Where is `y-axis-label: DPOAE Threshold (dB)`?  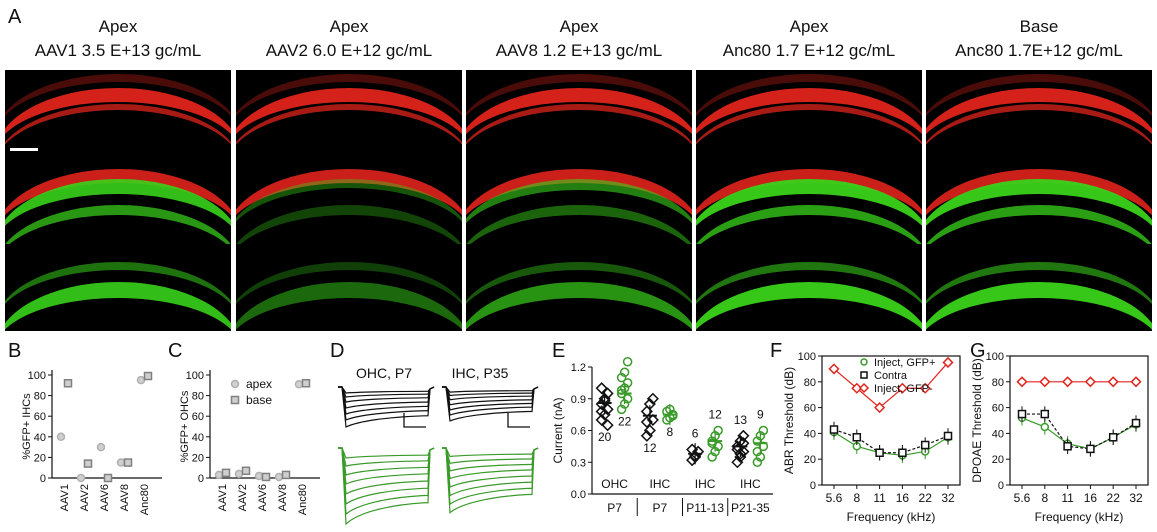 y-axis-label: DPOAE Threshold (dB) is located at coordinates (977, 420).